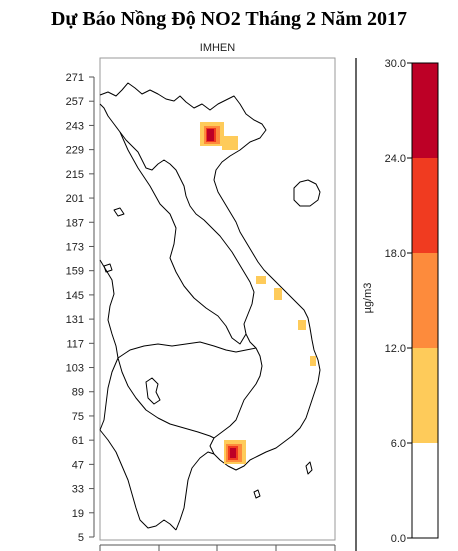 The width and height of the screenshot is (458, 551). I want to click on thailand-outline, so click(109, 345).